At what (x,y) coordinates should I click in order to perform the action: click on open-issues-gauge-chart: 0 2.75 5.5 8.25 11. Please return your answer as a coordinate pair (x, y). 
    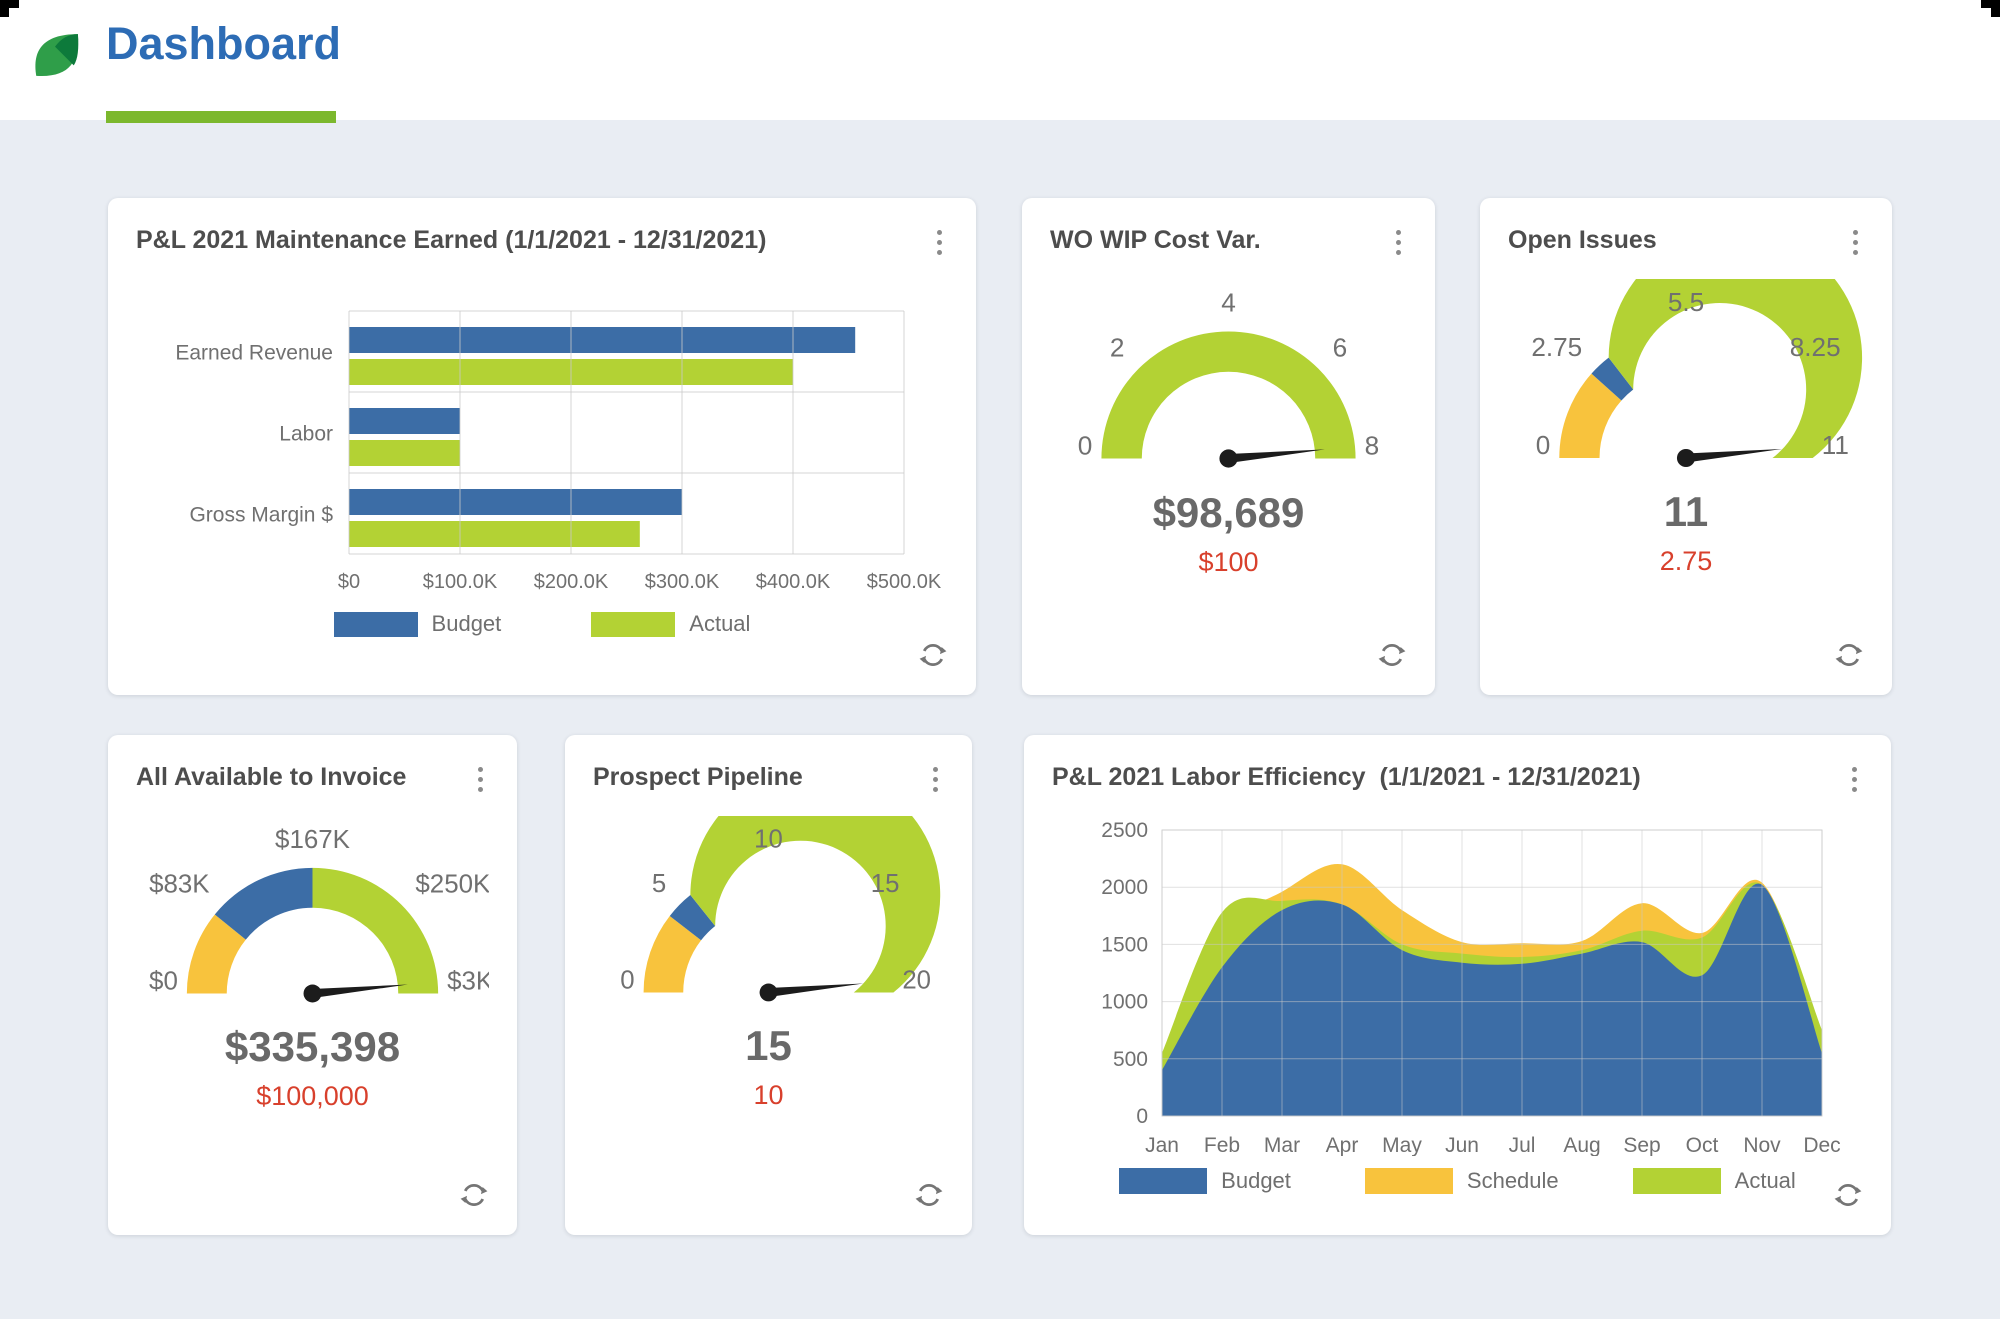
    Looking at the image, I should click on (1697, 373).